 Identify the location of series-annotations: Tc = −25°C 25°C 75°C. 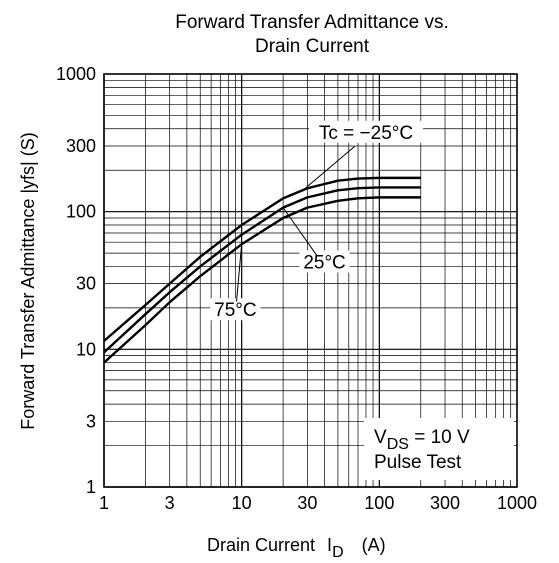
(316, 220).